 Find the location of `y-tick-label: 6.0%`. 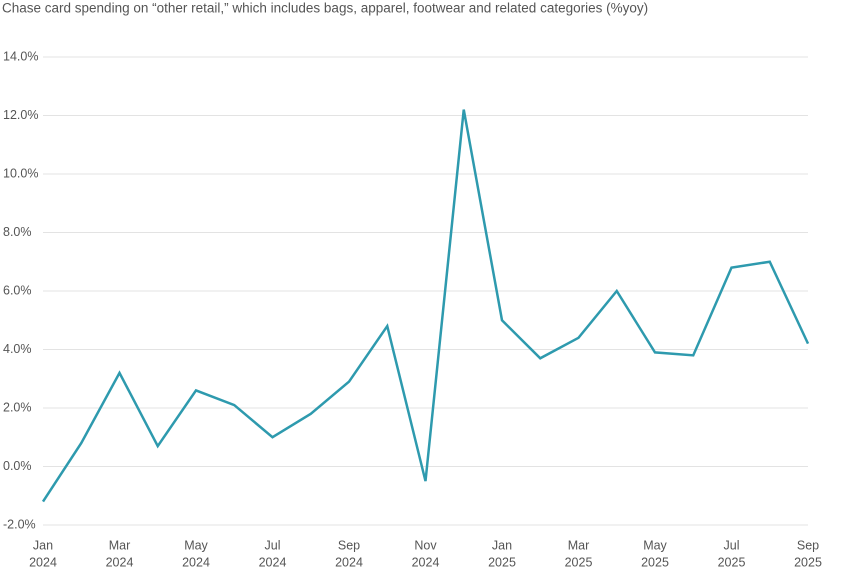

y-tick-label: 6.0% is located at coordinates (17, 290).